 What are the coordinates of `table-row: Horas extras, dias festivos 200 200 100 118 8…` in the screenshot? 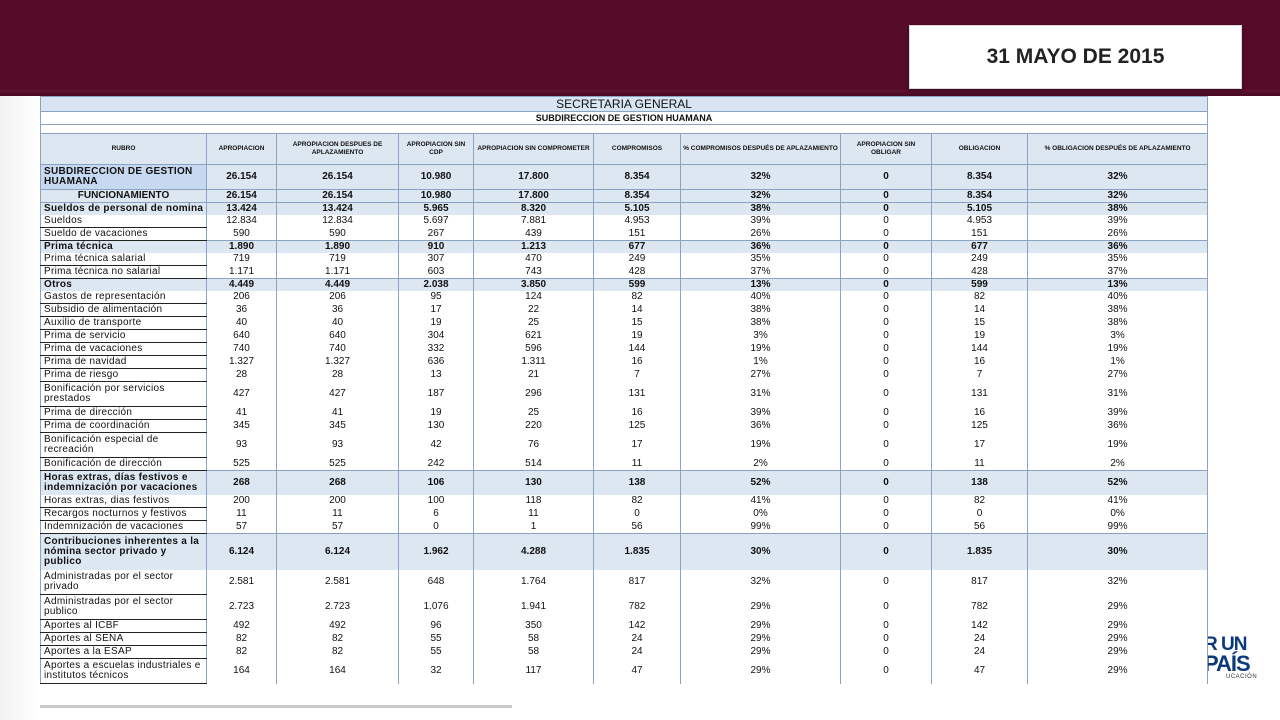 It's located at (624, 501).